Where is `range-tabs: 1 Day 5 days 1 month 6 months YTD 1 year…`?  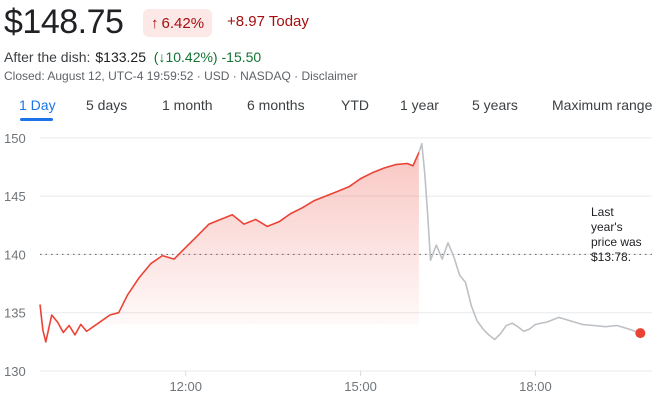
range-tabs: 1 Day 5 days 1 month 6 months YTD 1 year… is located at coordinates (334, 109).